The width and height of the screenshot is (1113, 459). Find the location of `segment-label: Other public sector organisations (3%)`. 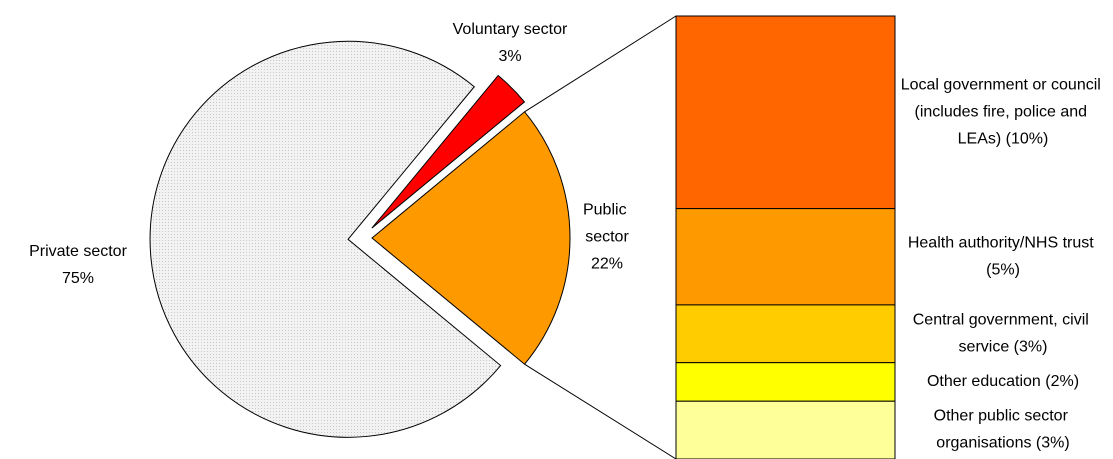

segment-label: Other public sector organisations (3%) is located at coordinates (1003, 430).